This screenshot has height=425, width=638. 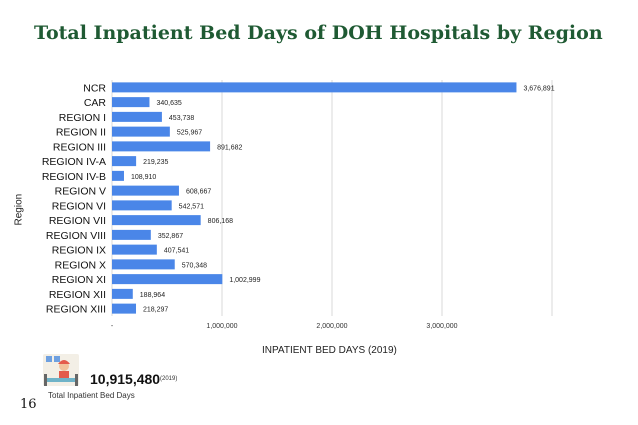 What do you see at coordinates (191, 206) in the screenshot?
I see `data-label: 542,571` at bounding box center [191, 206].